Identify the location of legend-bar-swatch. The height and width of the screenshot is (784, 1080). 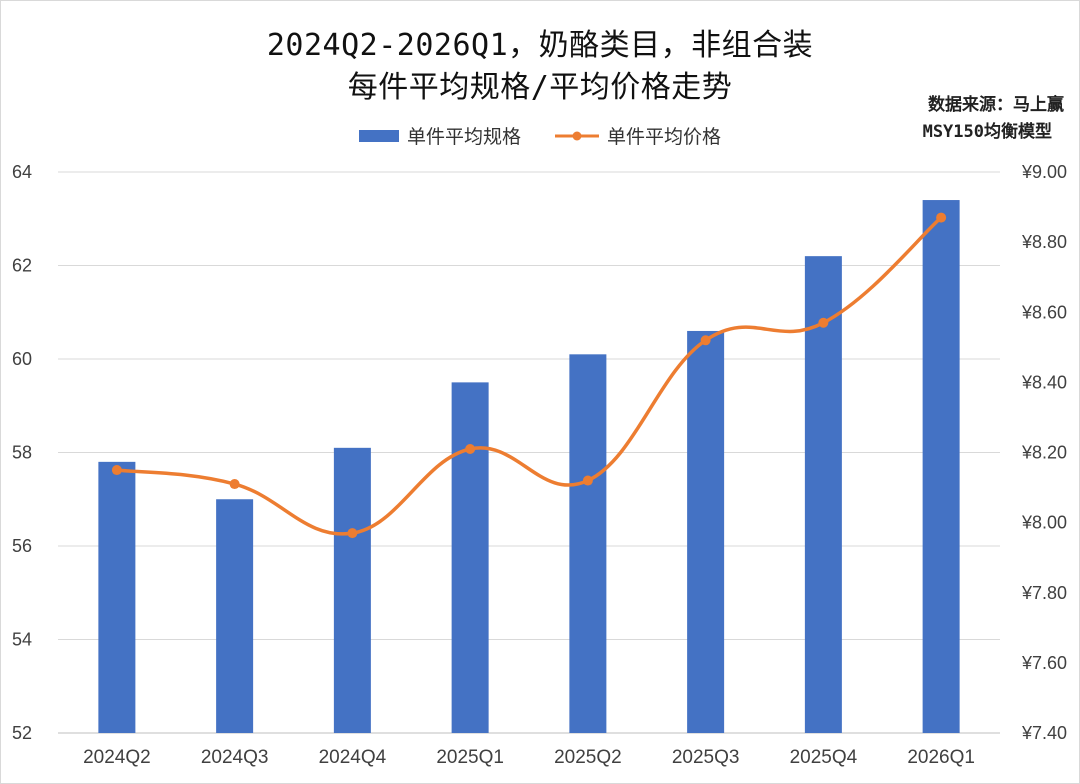
(378, 135).